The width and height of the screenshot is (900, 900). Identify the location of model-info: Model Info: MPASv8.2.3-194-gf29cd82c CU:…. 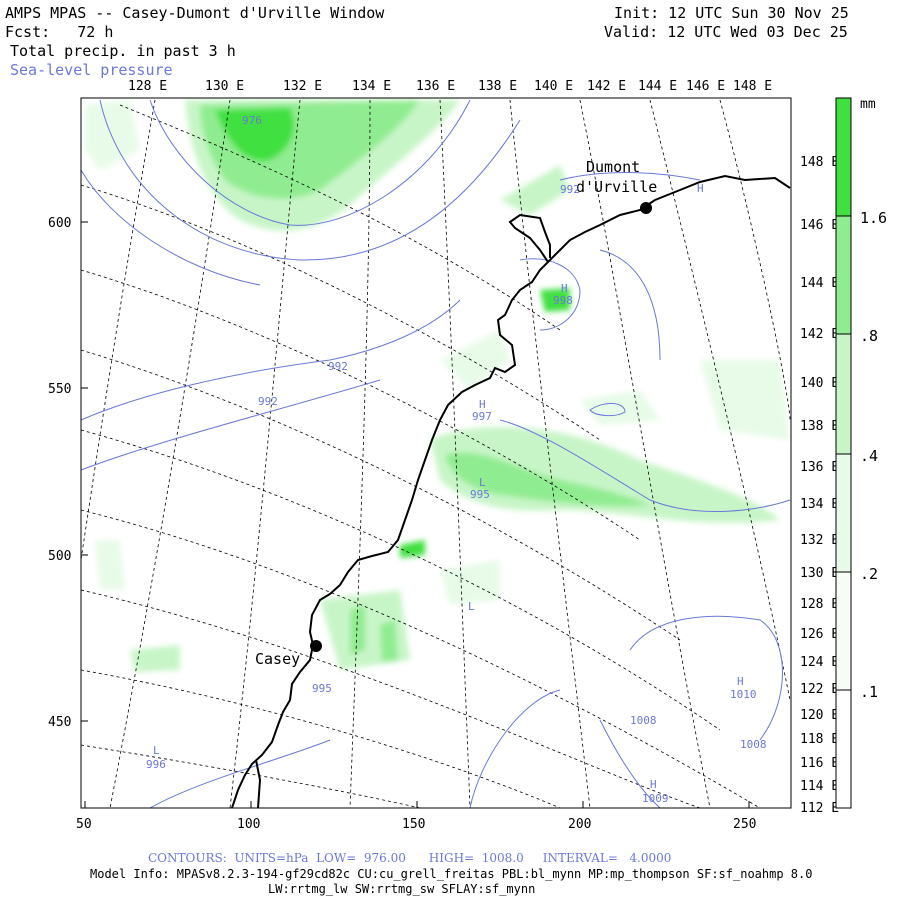
(451, 874).